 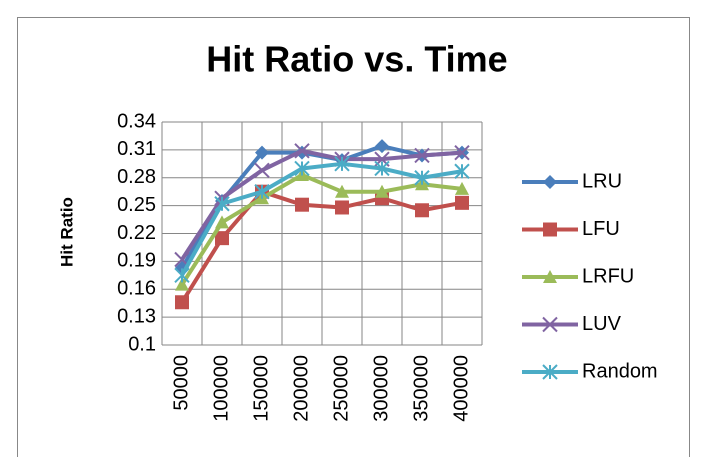 What do you see at coordinates (136, 149) in the screenshot?
I see `y-tick-label: 0.31` at bounding box center [136, 149].